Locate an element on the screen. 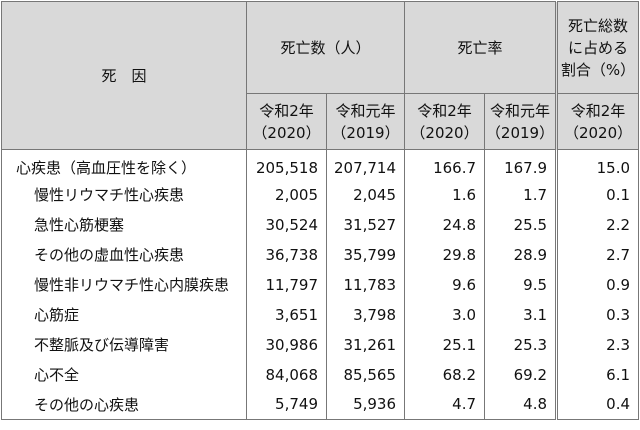 This screenshot has width=640, height=430. header-cell: 死亡数（人） is located at coordinates (325, 47).